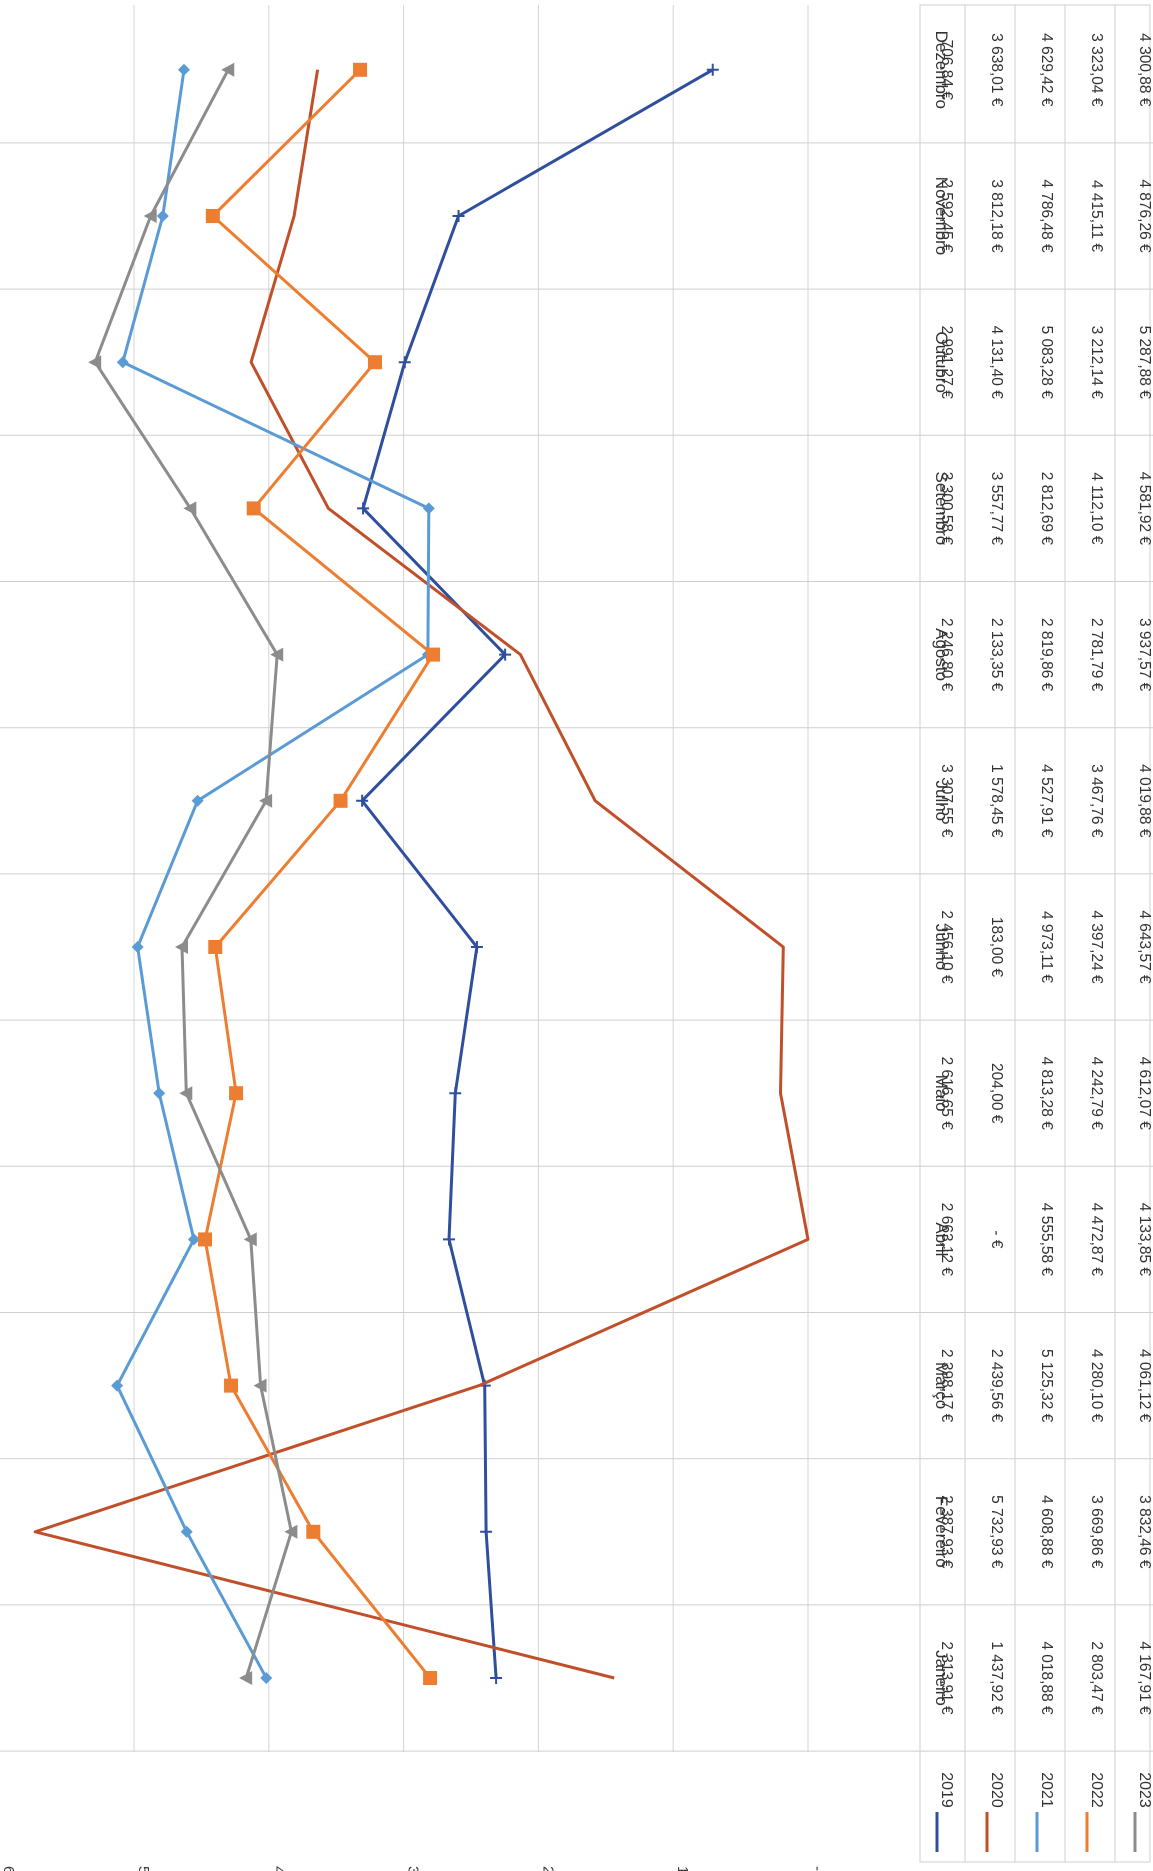  What do you see at coordinates (1046, 70) in the screenshot?
I see `table-cell-2021-dezembro: 4 629,42 €` at bounding box center [1046, 70].